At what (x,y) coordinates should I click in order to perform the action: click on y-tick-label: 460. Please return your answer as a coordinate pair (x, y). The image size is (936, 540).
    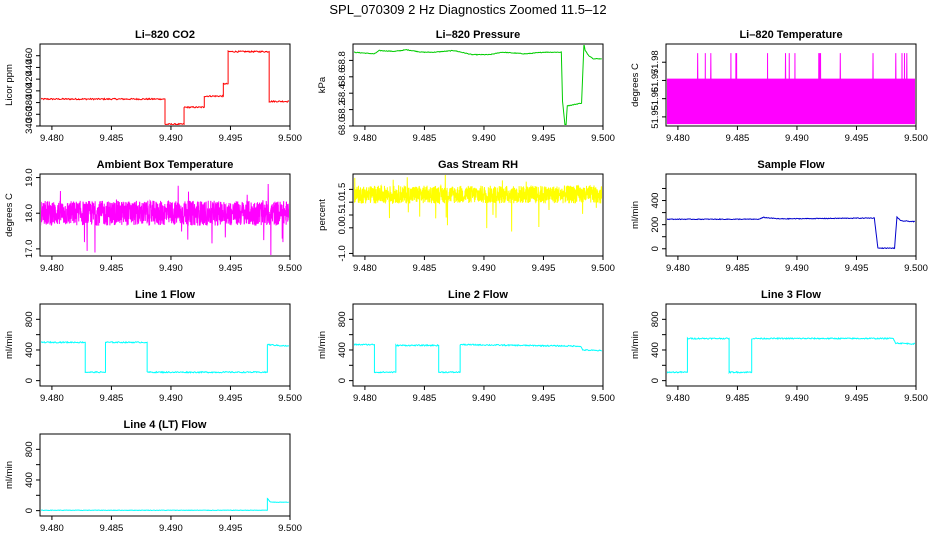
    Looking at the image, I should click on (29, 56).